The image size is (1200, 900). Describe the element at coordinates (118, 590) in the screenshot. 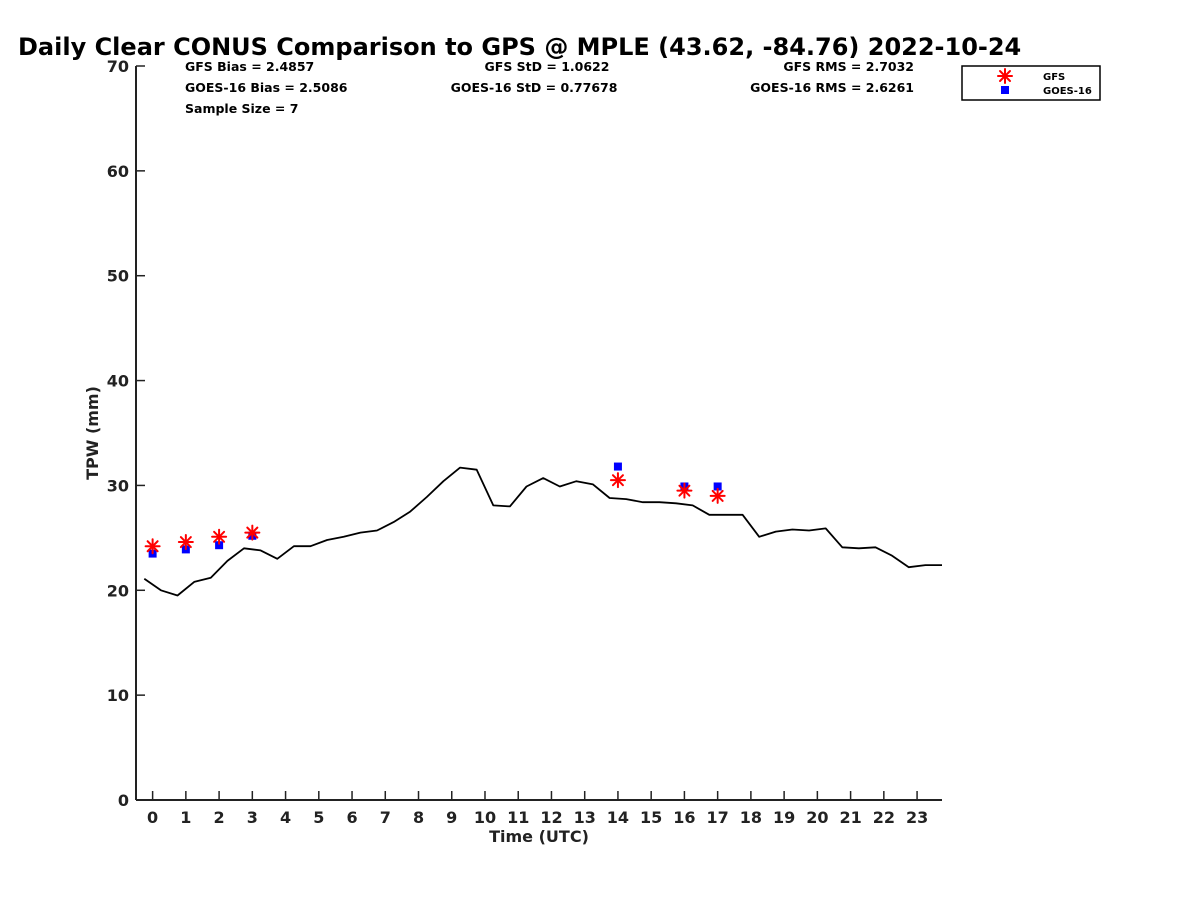

I see `y-tick-label: 20` at that location.